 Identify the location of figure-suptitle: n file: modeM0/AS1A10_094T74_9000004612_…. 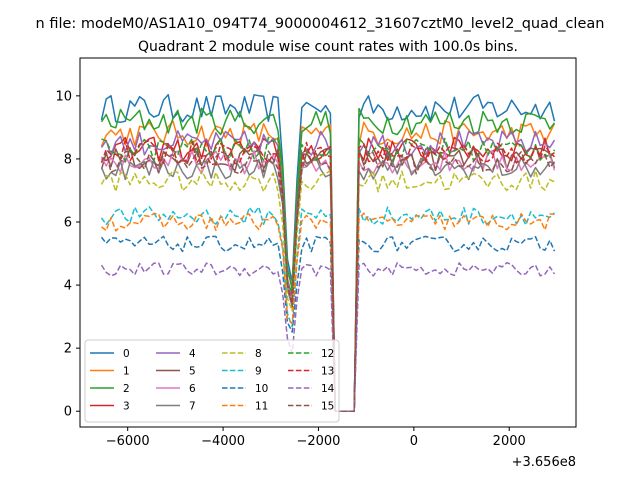
(320, 24).